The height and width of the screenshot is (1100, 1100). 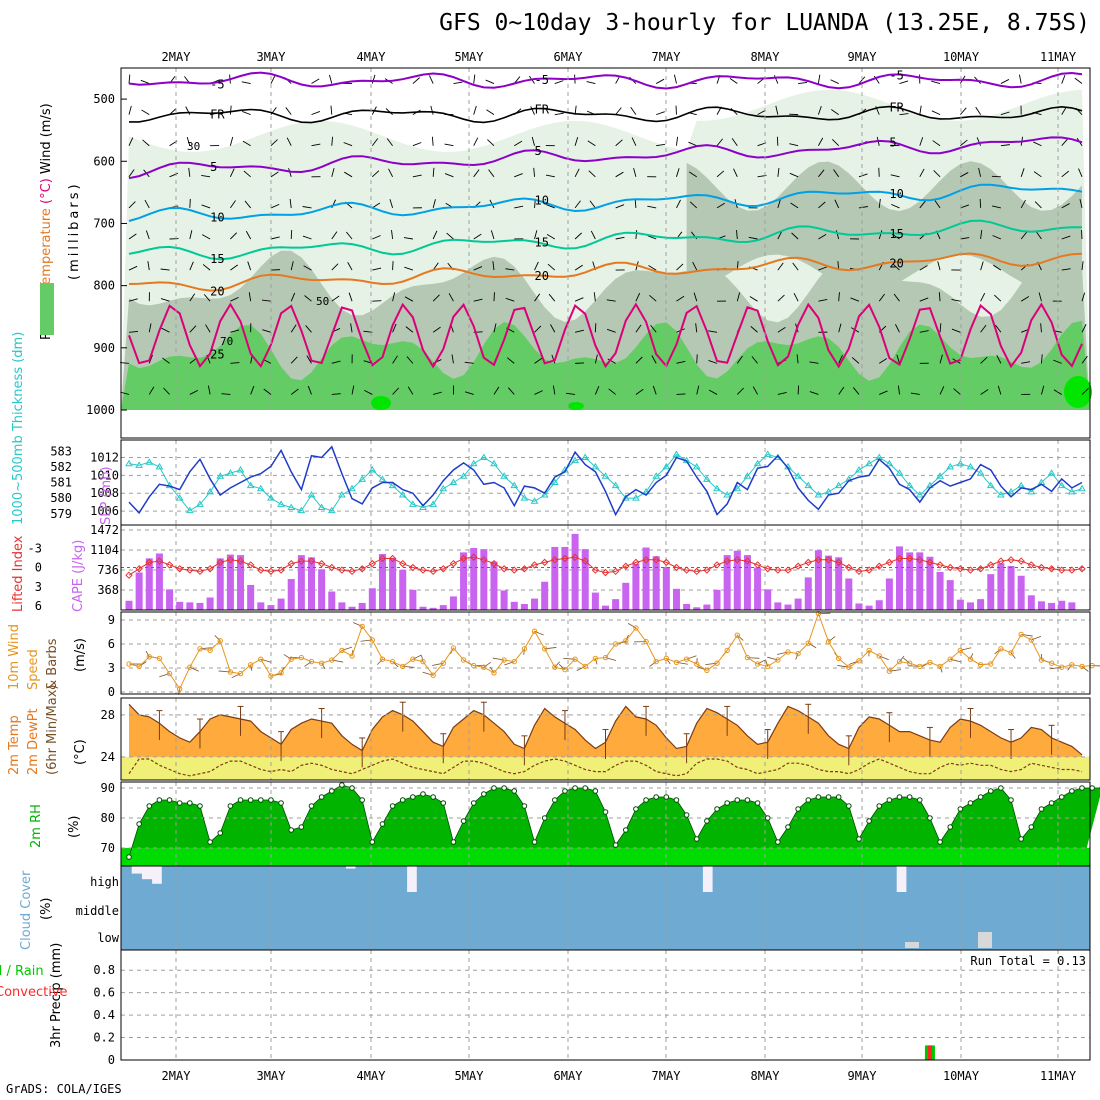 What do you see at coordinates (896, 263) in the screenshot?
I see `isotherm-label-20: 20` at bounding box center [896, 263].